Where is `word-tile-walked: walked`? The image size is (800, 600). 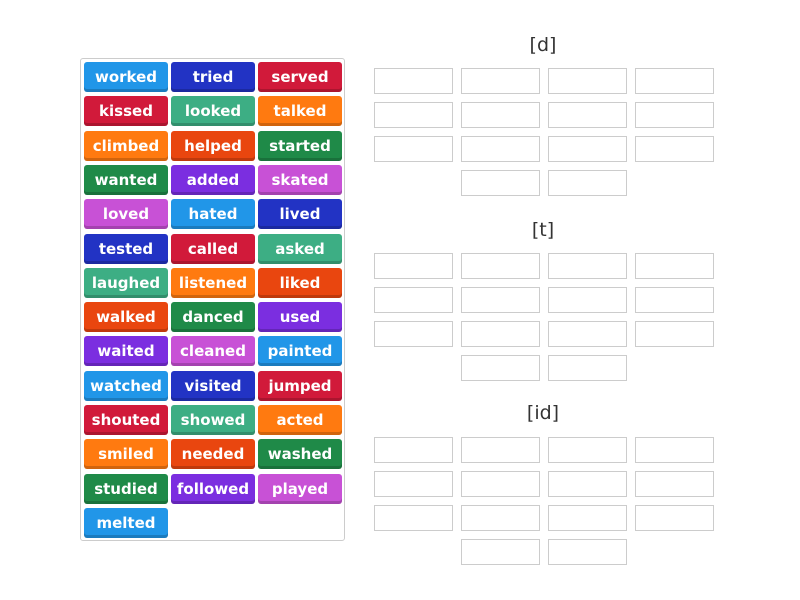 word-tile-walked: walked is located at coordinates (126, 317).